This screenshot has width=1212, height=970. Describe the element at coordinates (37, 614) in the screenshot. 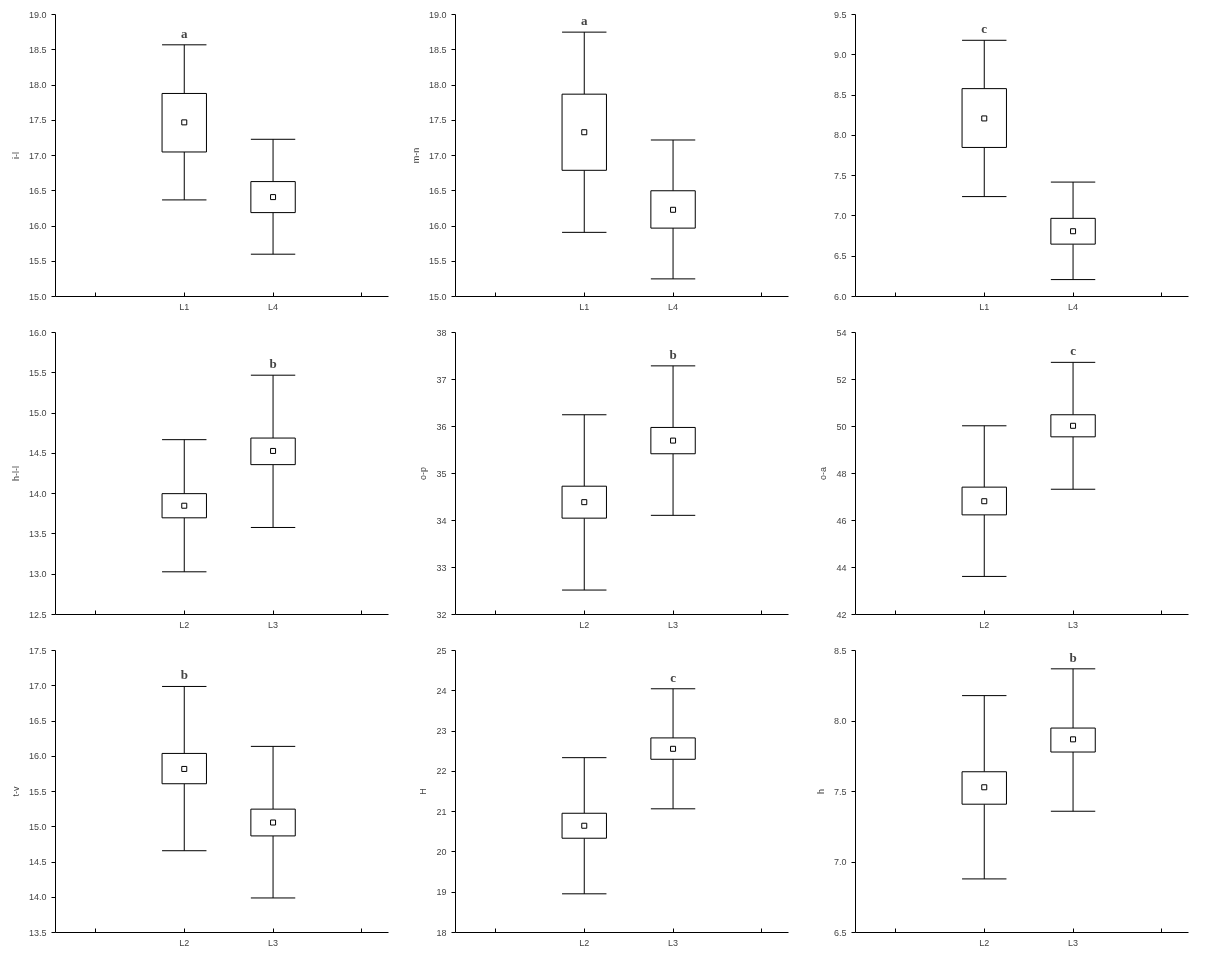

I see `y-tick-label: 12.5` at that location.